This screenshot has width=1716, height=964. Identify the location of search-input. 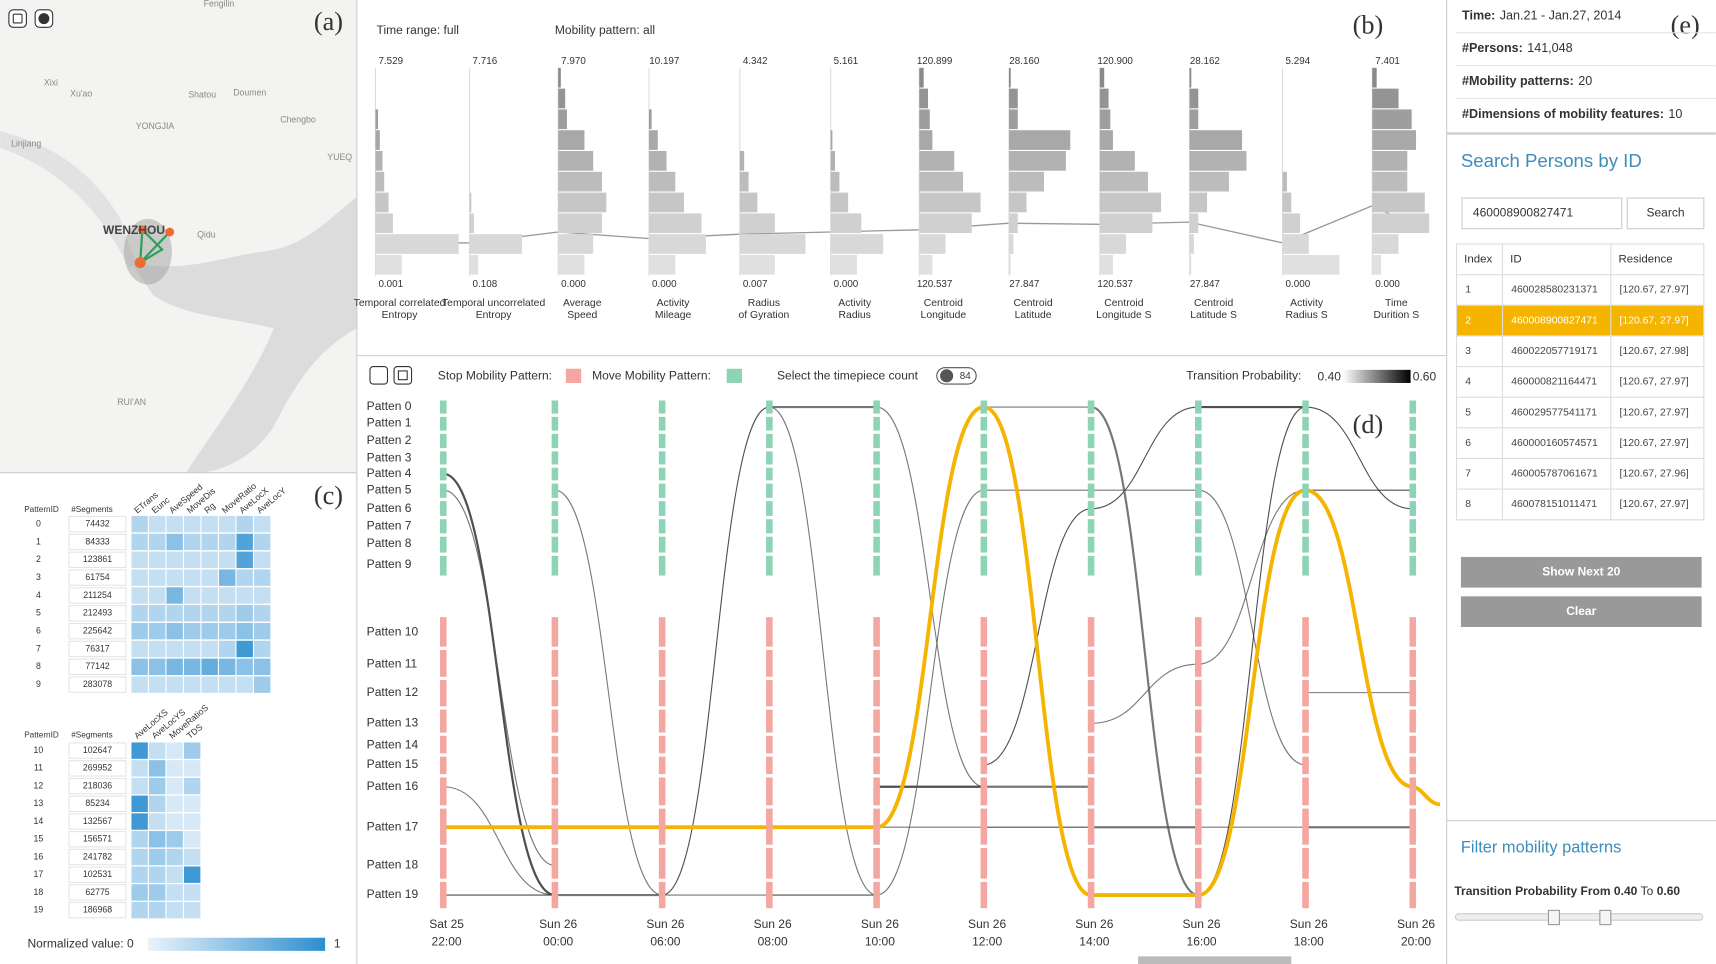
(1542, 213).